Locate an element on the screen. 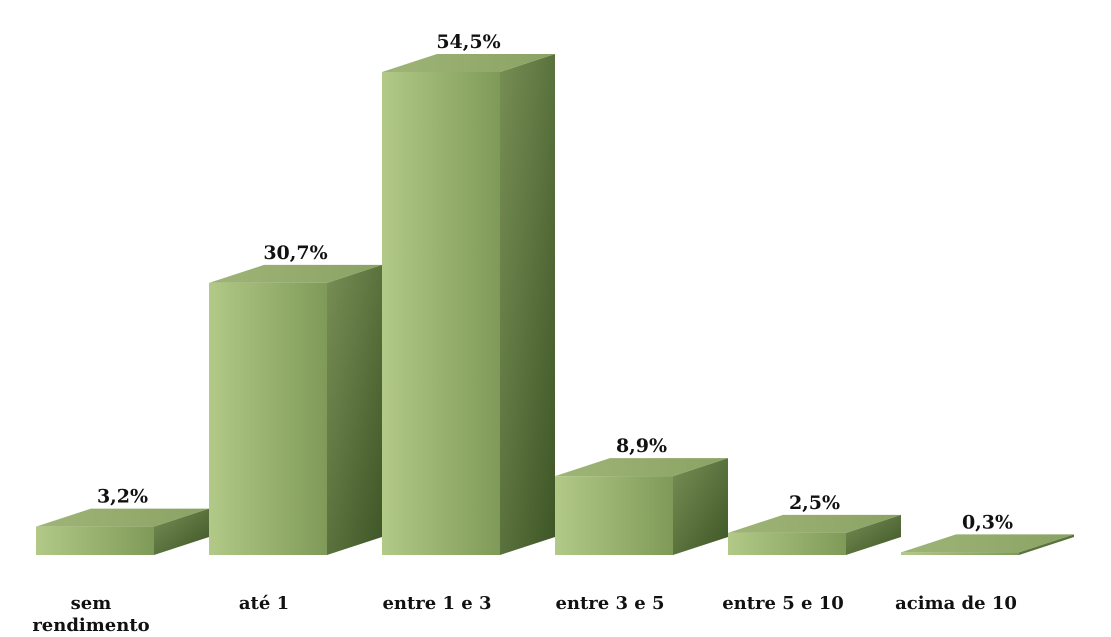 The image size is (1111, 637). category-label: entre 5 e 10 is located at coordinates (783, 603).